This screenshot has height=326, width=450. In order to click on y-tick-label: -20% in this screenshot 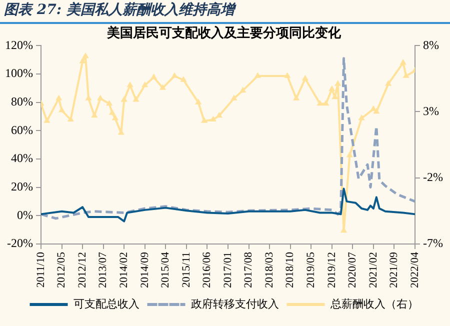, I will do `click(19, 243)`.